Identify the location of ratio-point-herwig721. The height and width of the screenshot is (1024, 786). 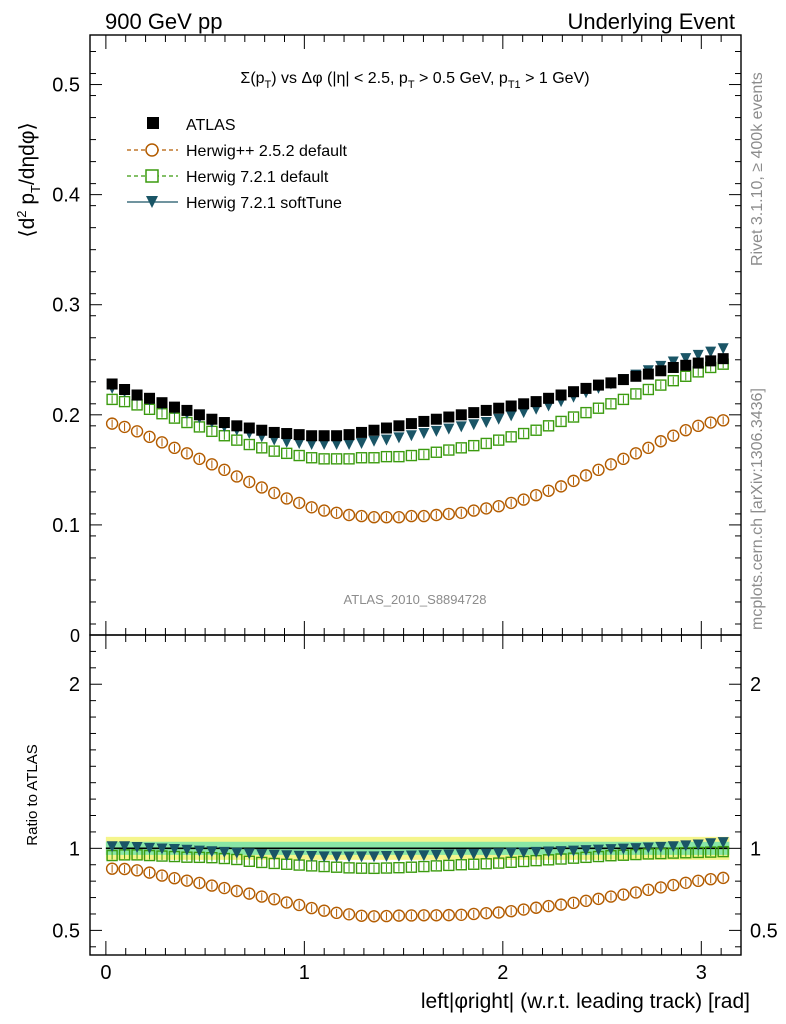
(349, 868).